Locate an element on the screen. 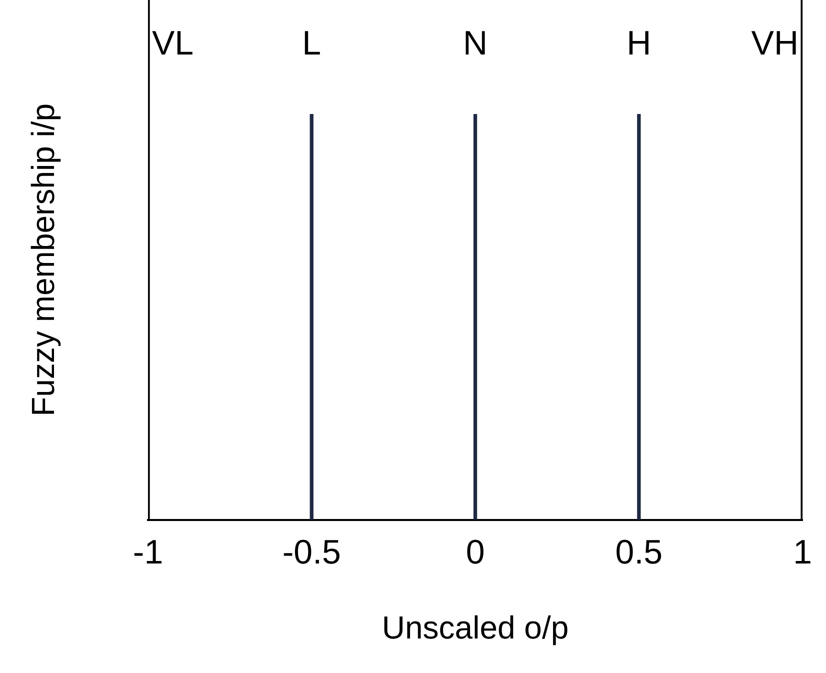 The height and width of the screenshot is (673, 826). series-label: L is located at coordinates (312, 43).